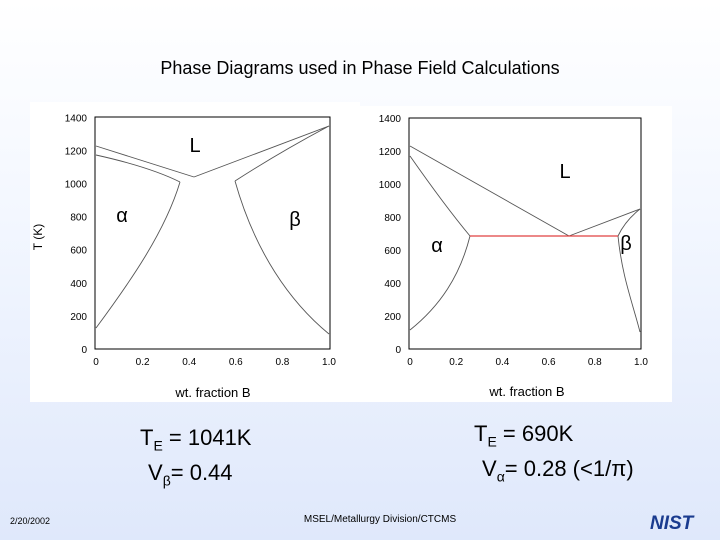 The height and width of the screenshot is (540, 720). What do you see at coordinates (524, 435) in the screenshot?
I see `eutectic-temperature-right: TE = 690K` at bounding box center [524, 435].